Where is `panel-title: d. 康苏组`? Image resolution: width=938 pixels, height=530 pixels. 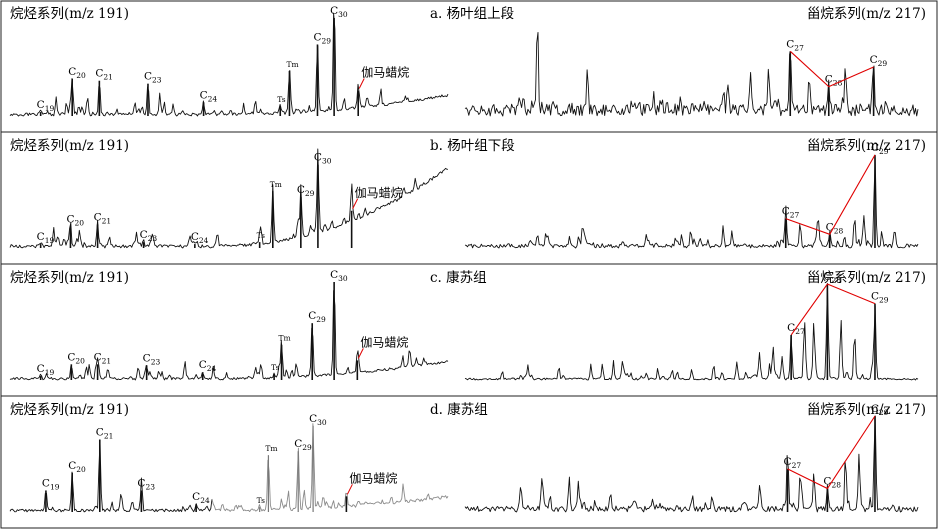
panel-title: d. 康苏组 is located at coordinates (459, 409).